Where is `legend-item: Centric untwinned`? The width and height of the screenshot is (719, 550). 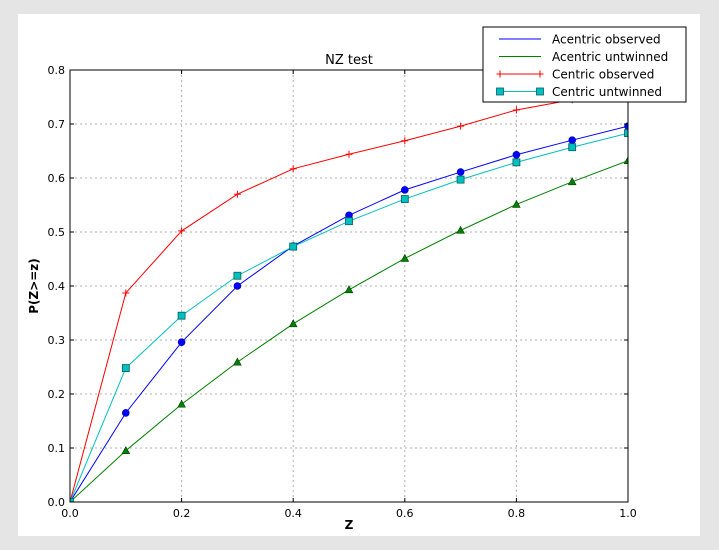
legend-item: Centric untwinned is located at coordinates (579, 92).